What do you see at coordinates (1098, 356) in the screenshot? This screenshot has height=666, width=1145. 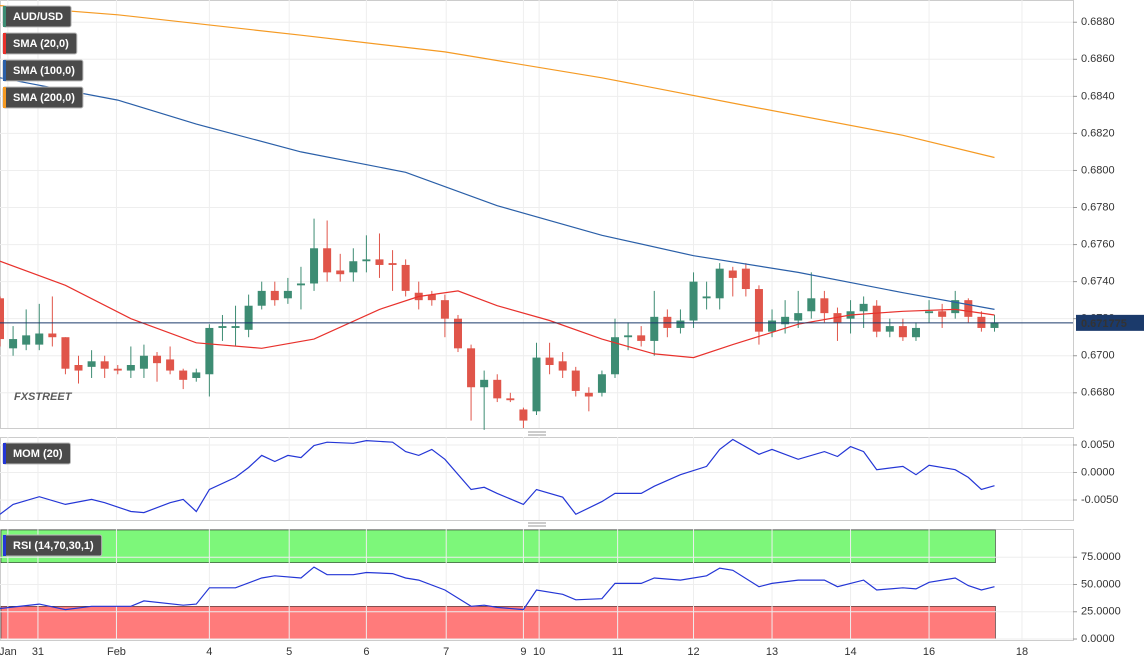 I see `y-tick-label: 0.6700` at bounding box center [1098, 356].